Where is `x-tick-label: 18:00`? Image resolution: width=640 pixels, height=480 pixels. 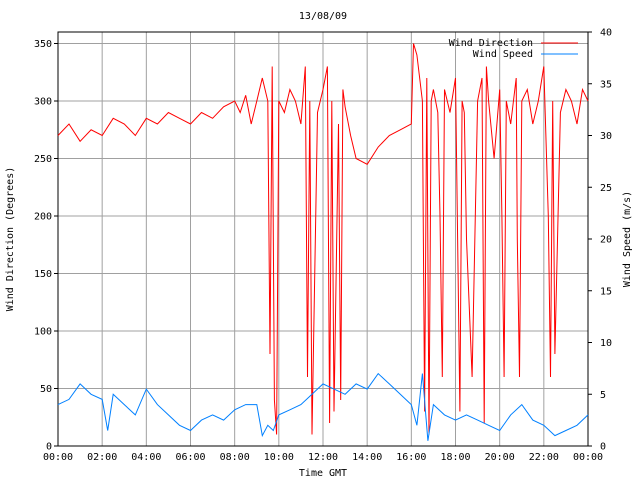
x-tick-label: 18:00 is located at coordinates (455, 457).